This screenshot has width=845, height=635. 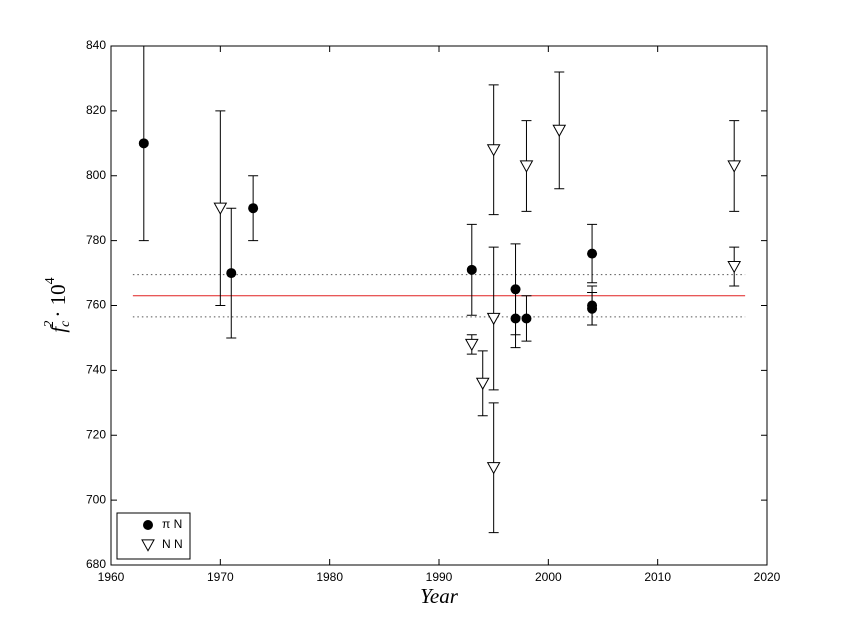 What do you see at coordinates (96, 175) in the screenshot?
I see `y-tick-label: 800` at bounding box center [96, 175].